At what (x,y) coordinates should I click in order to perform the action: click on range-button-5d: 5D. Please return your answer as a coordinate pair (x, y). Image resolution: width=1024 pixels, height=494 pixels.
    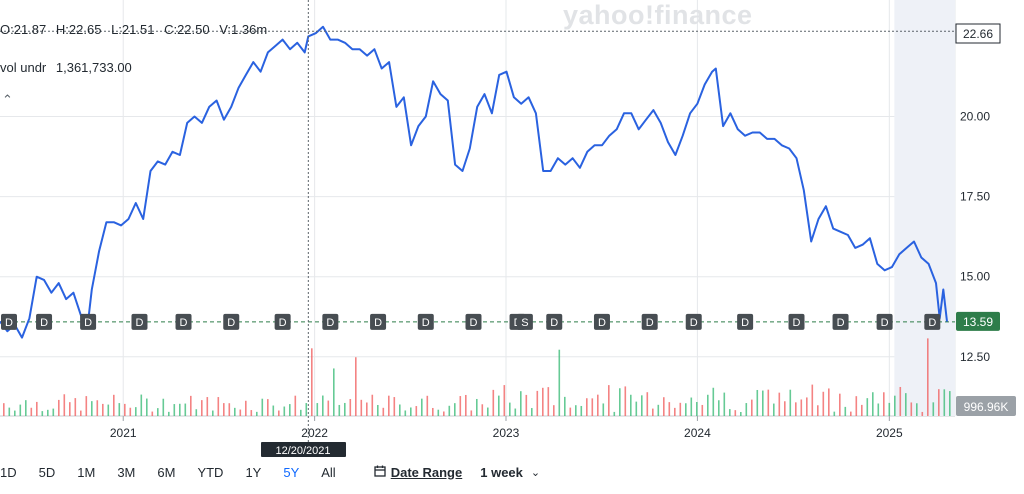
    Looking at the image, I should click on (47, 472).